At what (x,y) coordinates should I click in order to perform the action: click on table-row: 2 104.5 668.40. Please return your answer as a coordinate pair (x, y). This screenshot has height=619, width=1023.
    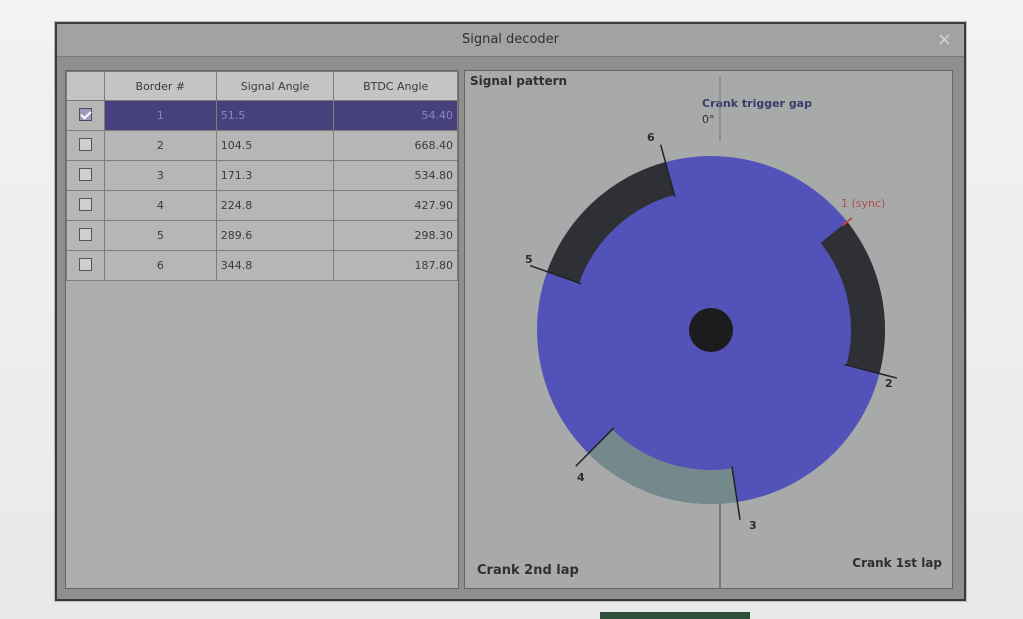
    Looking at the image, I should click on (262, 145).